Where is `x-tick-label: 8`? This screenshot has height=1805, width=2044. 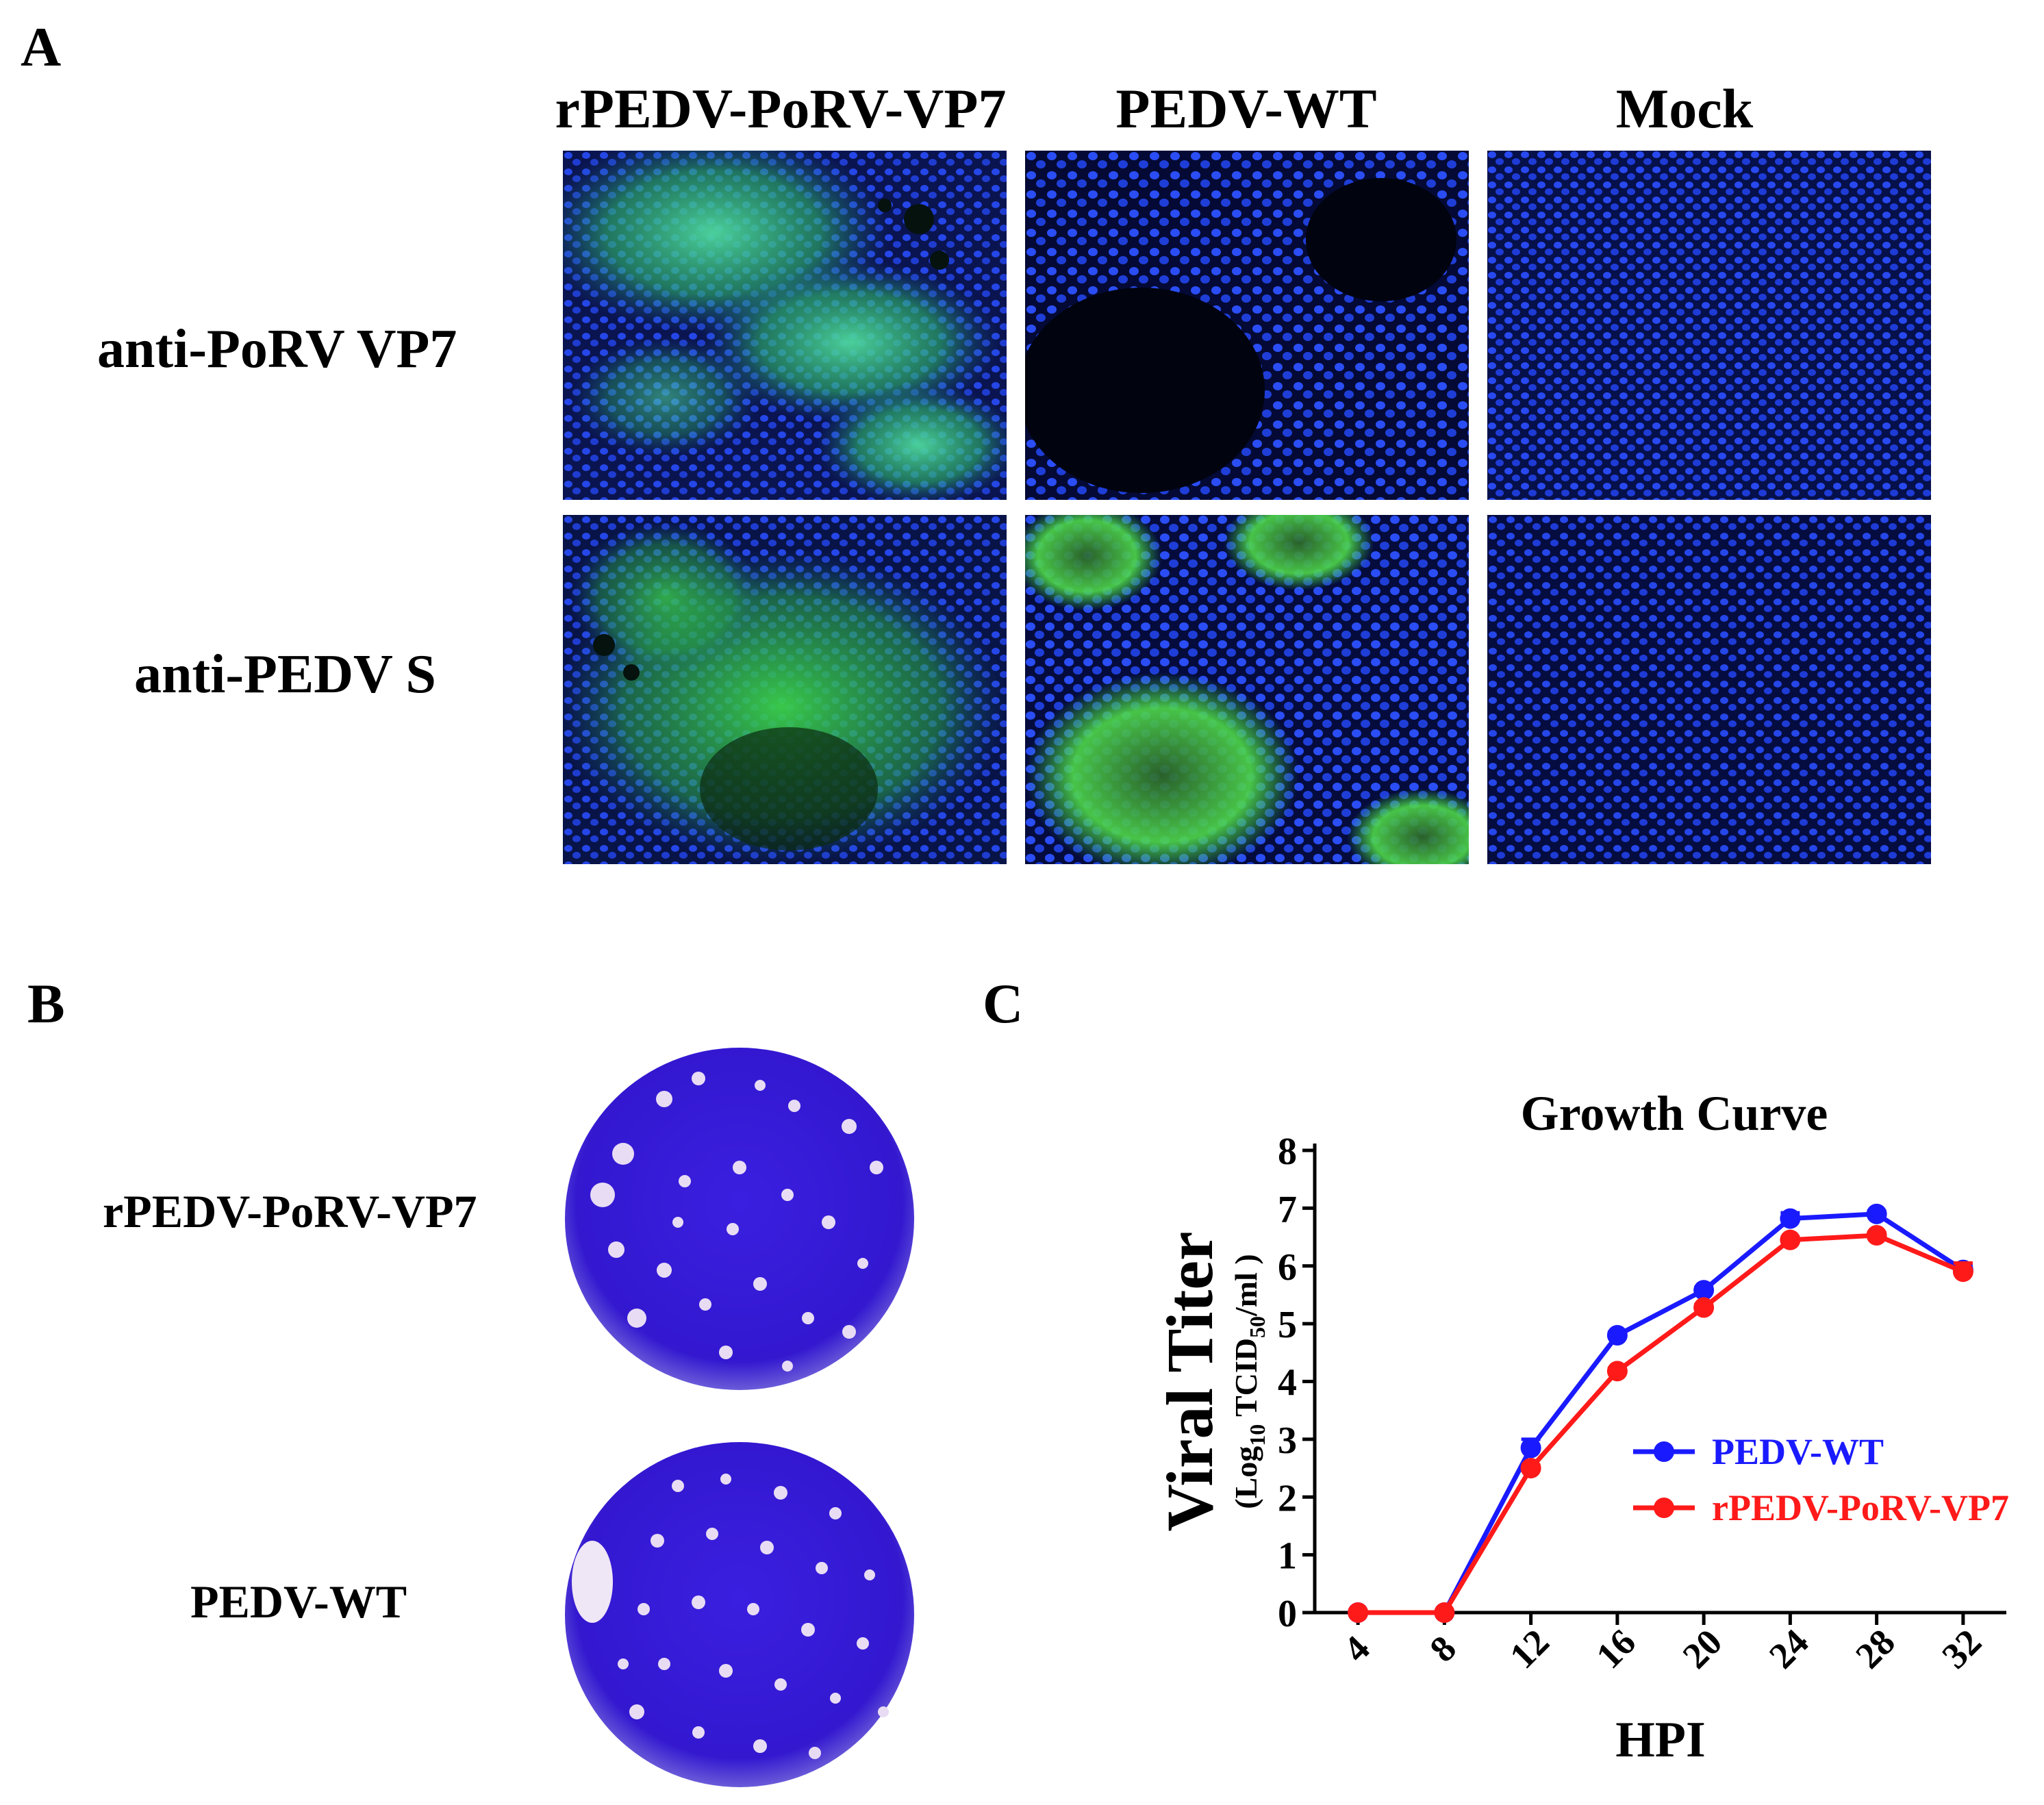 x-tick-label: 8 is located at coordinates (1443, 1649).